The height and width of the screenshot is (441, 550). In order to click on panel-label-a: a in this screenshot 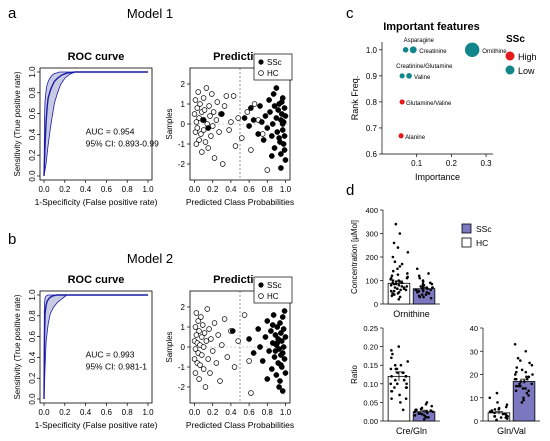, I will do `click(12, 13)`.